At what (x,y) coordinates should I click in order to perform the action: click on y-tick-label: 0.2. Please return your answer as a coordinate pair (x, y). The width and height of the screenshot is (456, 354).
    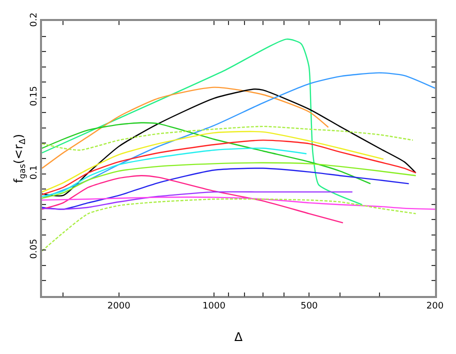
    Looking at the image, I should click on (35, 19).